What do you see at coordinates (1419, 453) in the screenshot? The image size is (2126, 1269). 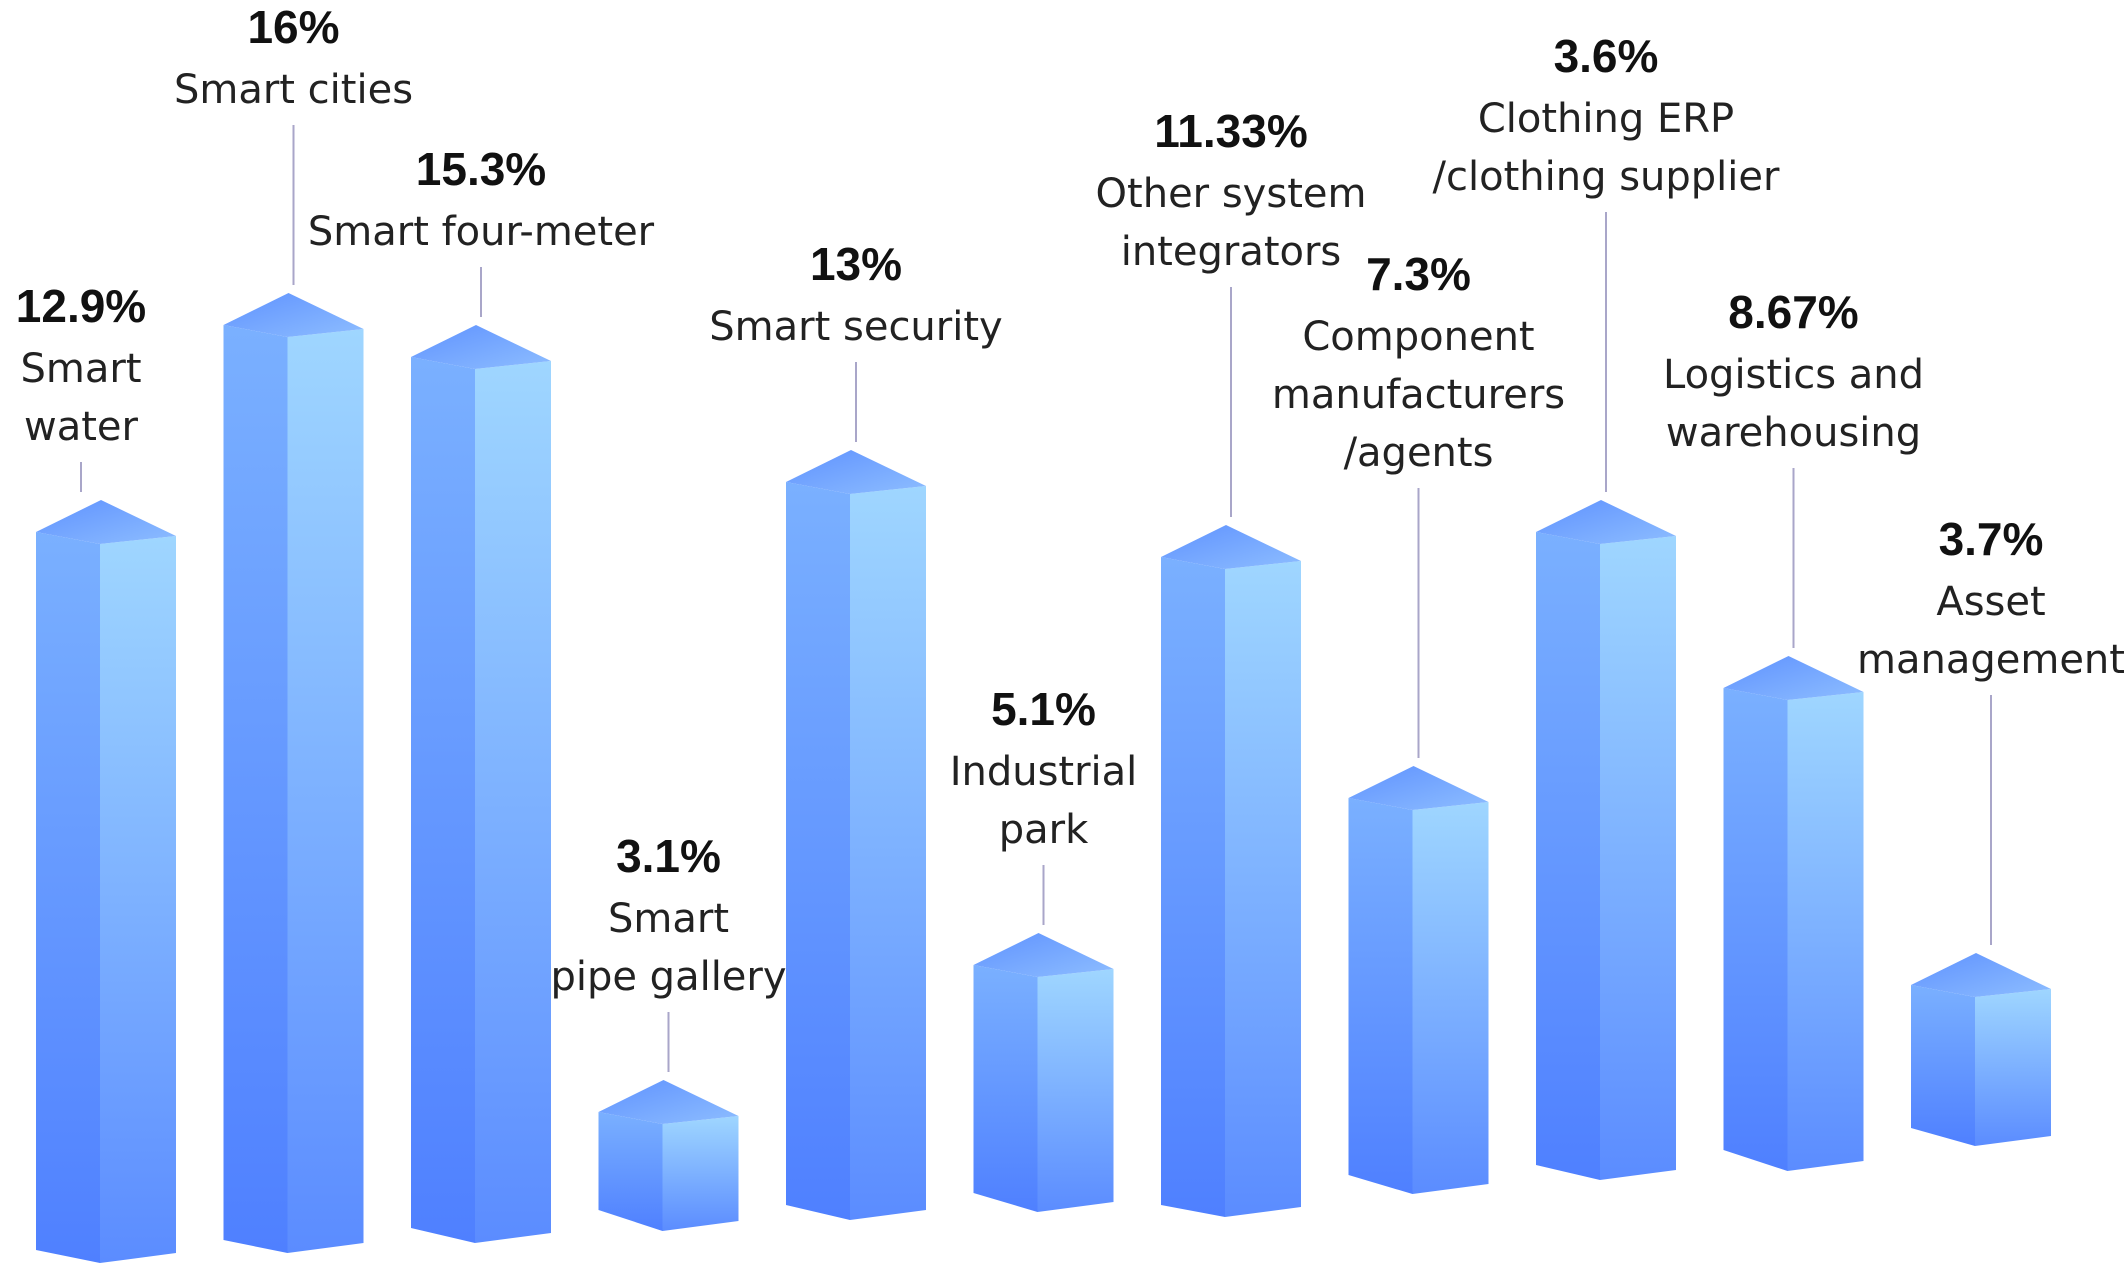 I see `category-label: /agents` at bounding box center [1419, 453].